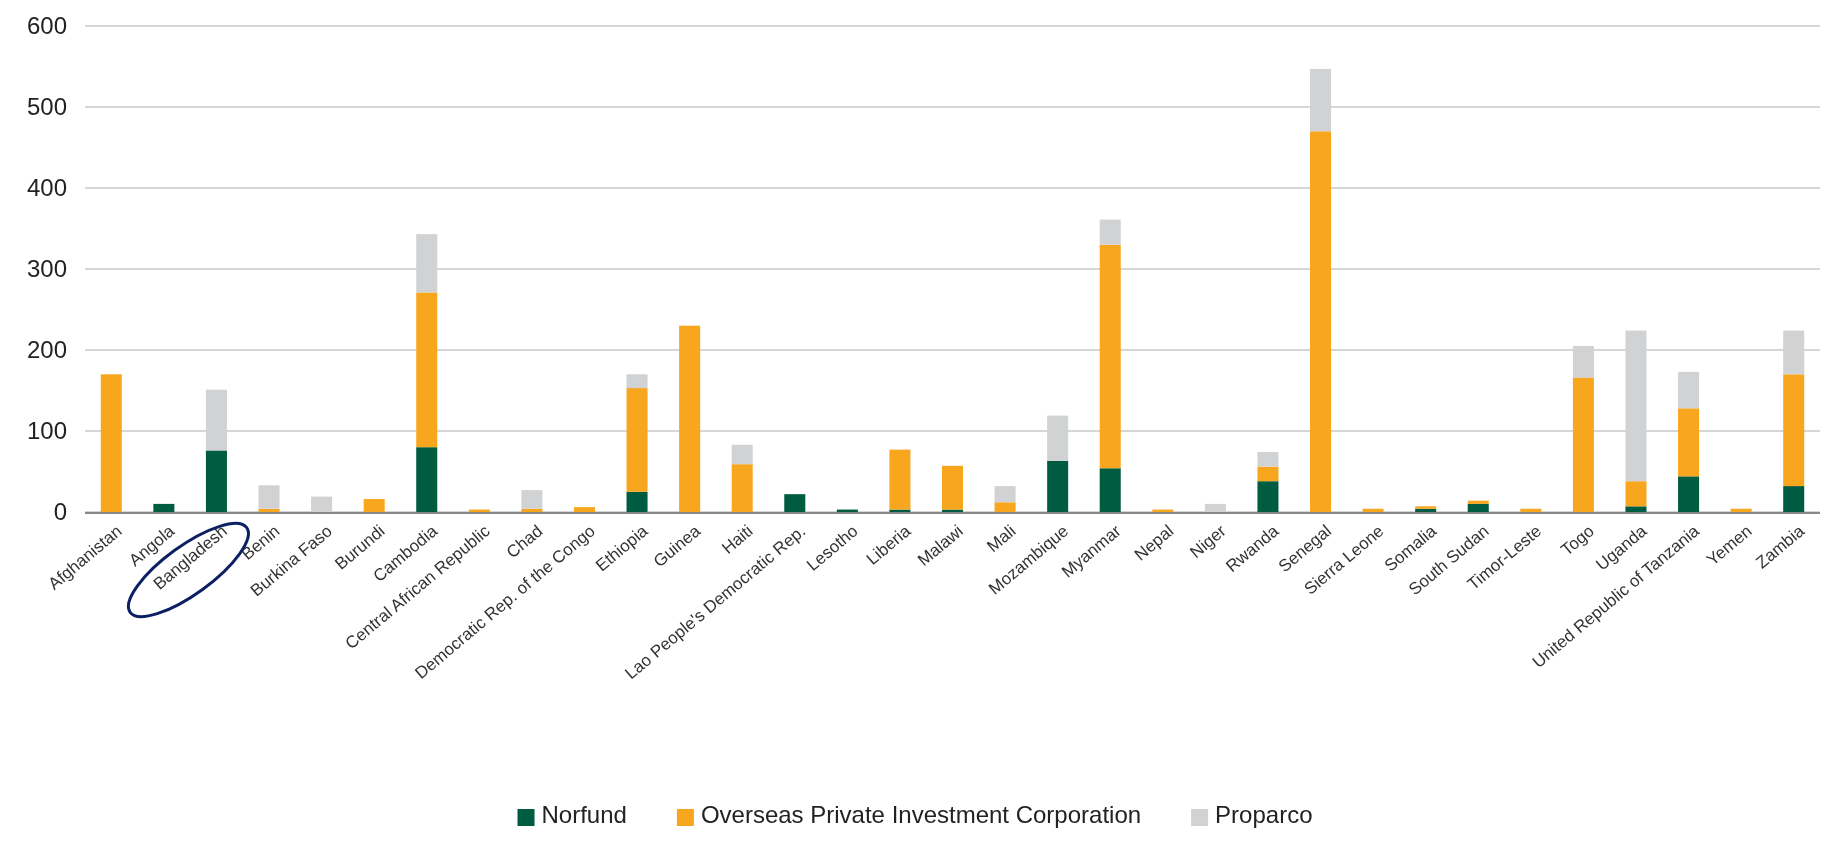 The image size is (1830, 845). Describe the element at coordinates (1264, 814) in the screenshot. I see `legend-label: Proparco` at that location.